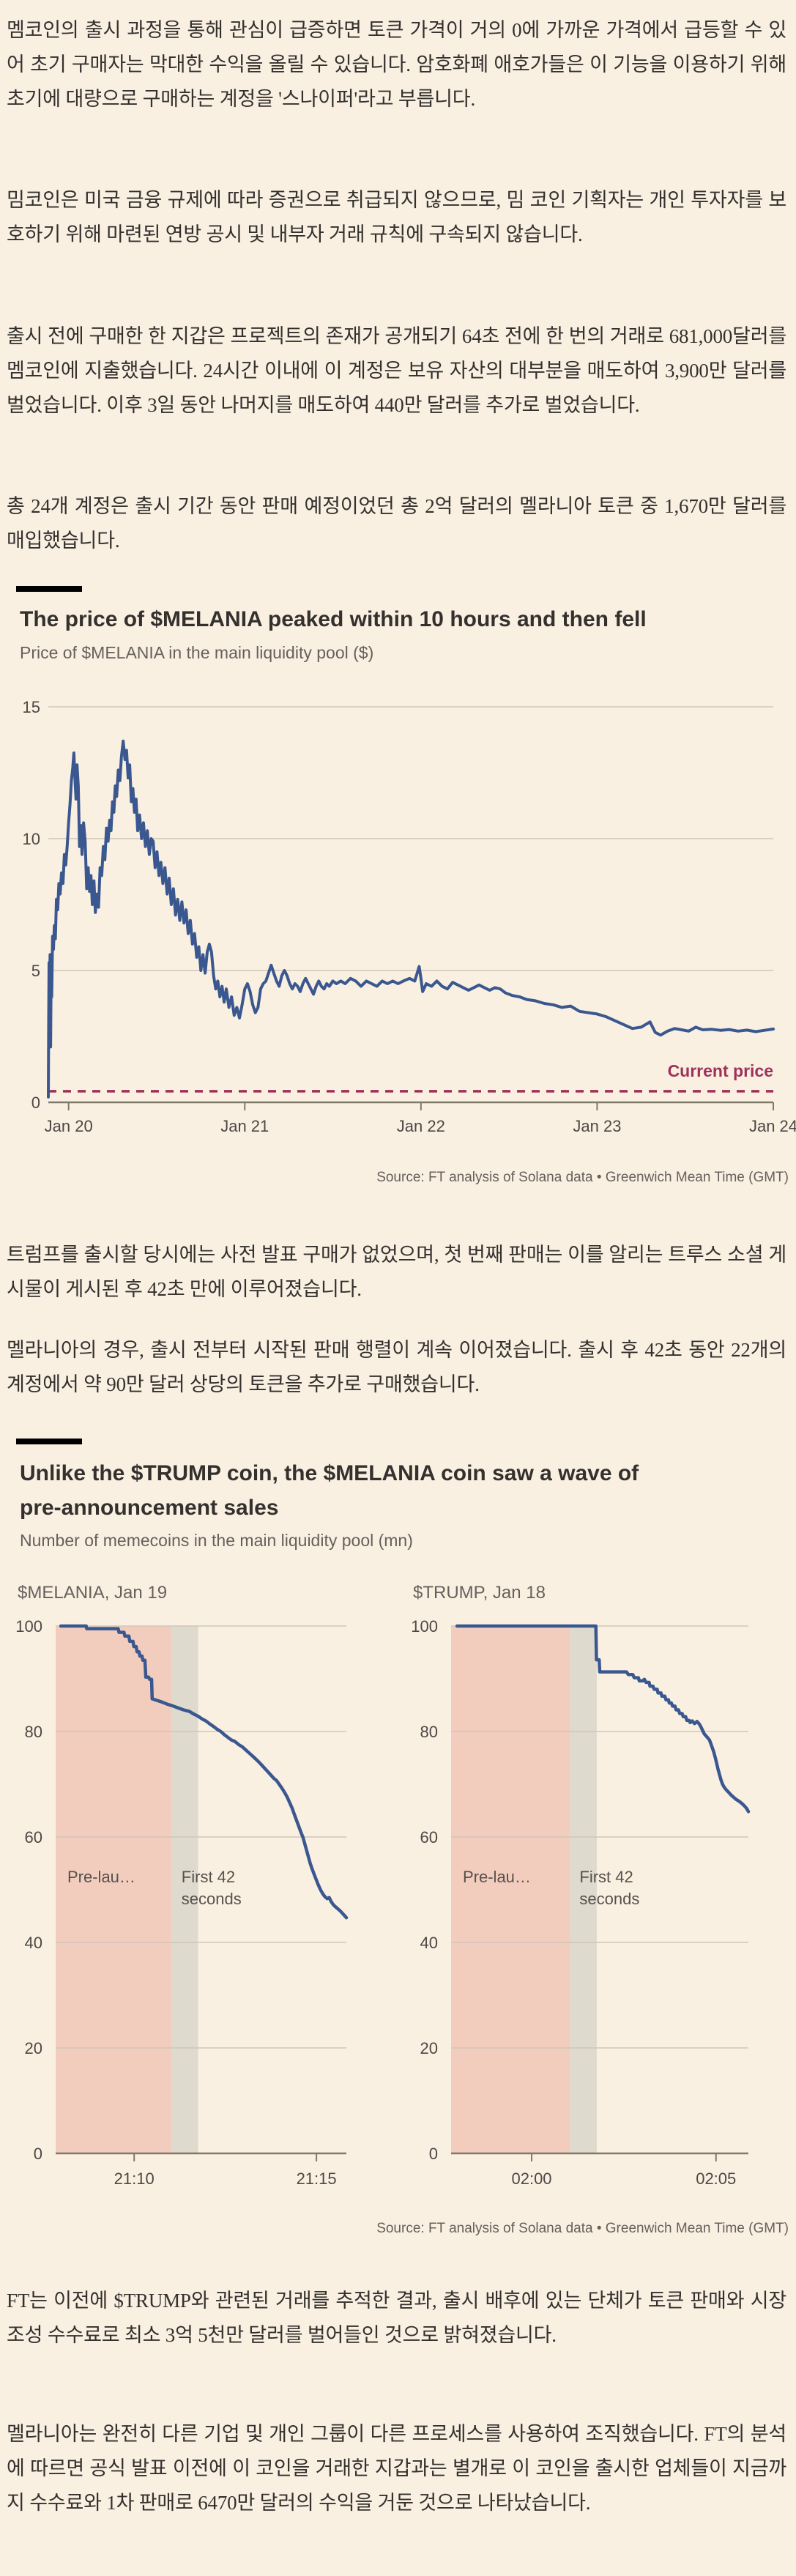 The image size is (796, 2576). I want to click on x-axis-tick-label: 02:05, so click(716, 2178).